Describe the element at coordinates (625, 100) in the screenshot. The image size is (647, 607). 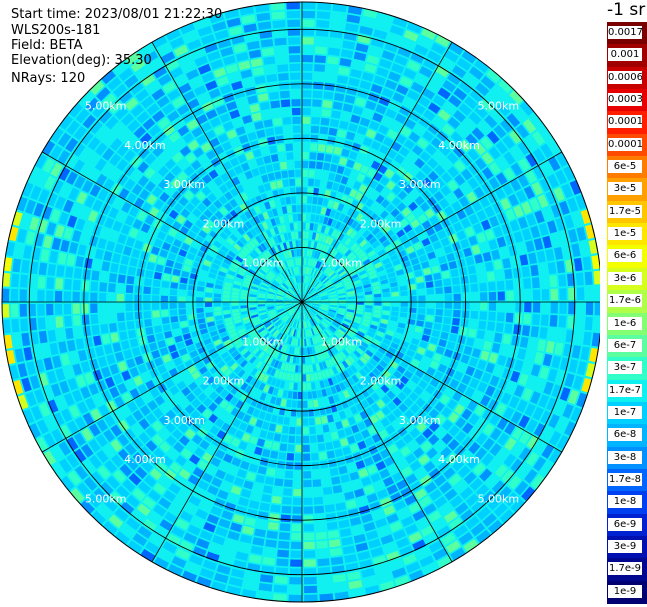
I see `colorbar-tick-label: 0.0003` at that location.